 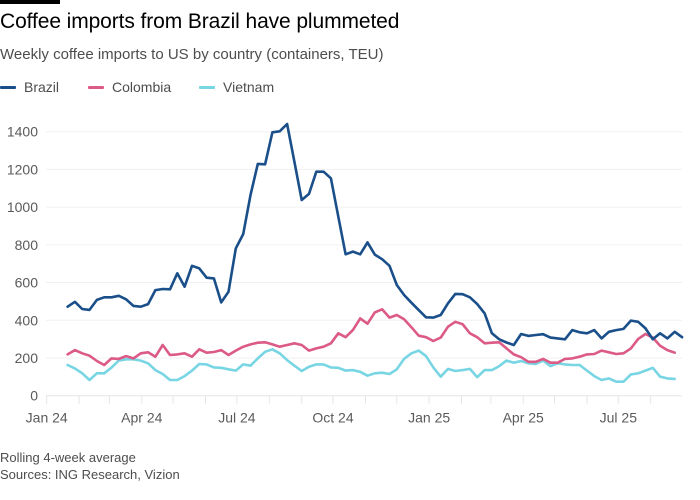 I want to click on y-tick-label: 1400, so click(x=22, y=132).